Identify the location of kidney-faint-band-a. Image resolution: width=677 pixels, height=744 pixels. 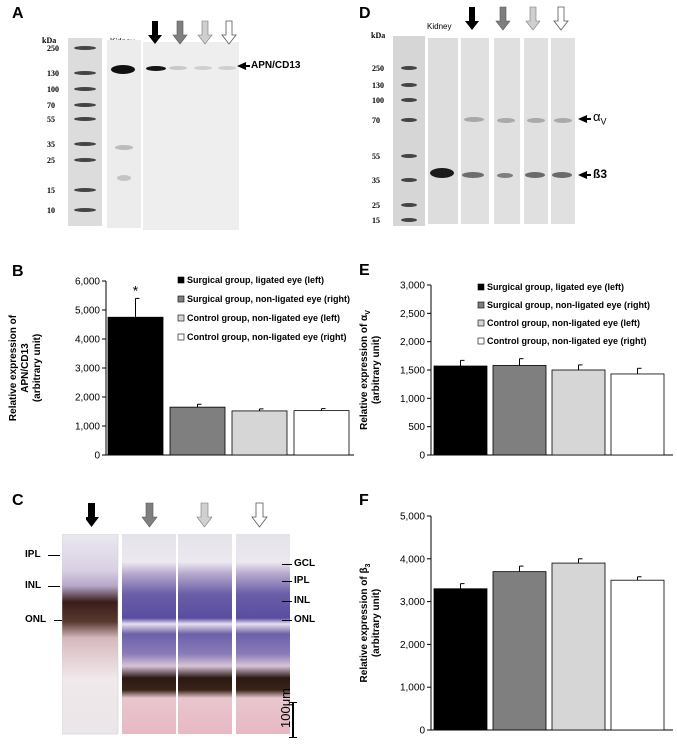
(124, 147).